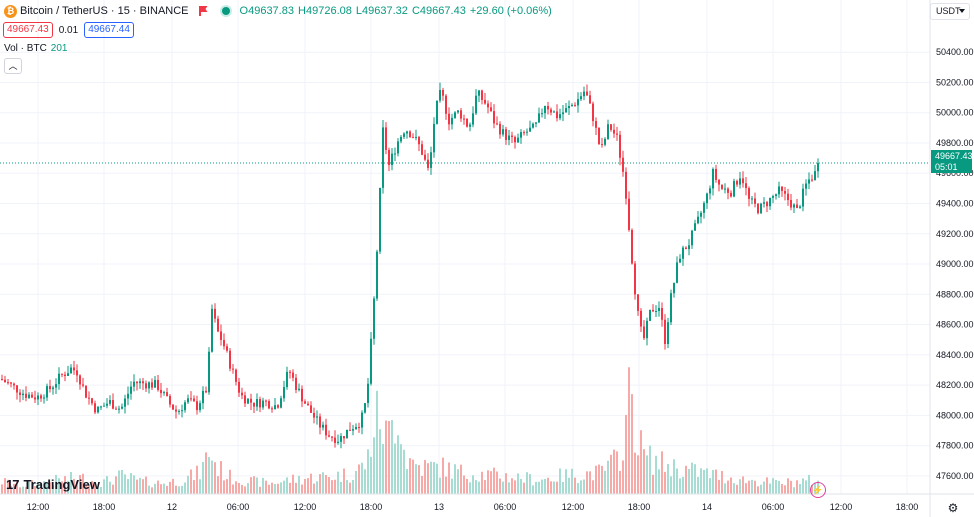 The image size is (974, 517). What do you see at coordinates (203, 11) in the screenshot?
I see `flag-icon` at bounding box center [203, 11].